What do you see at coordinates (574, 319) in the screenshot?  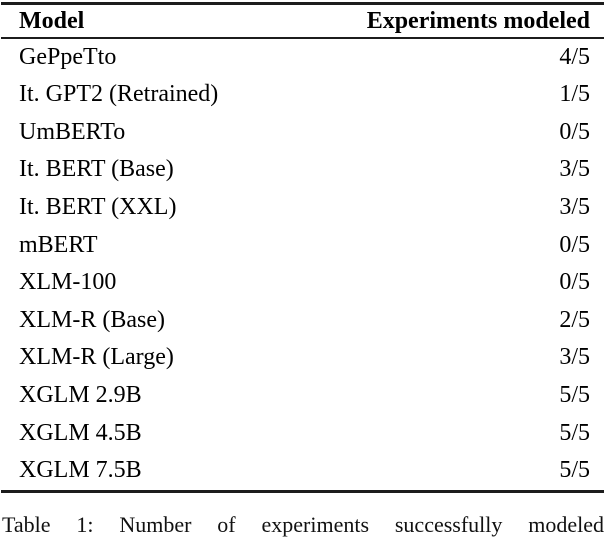 I see `experiments-modeled-value: 2/5` at bounding box center [574, 319].